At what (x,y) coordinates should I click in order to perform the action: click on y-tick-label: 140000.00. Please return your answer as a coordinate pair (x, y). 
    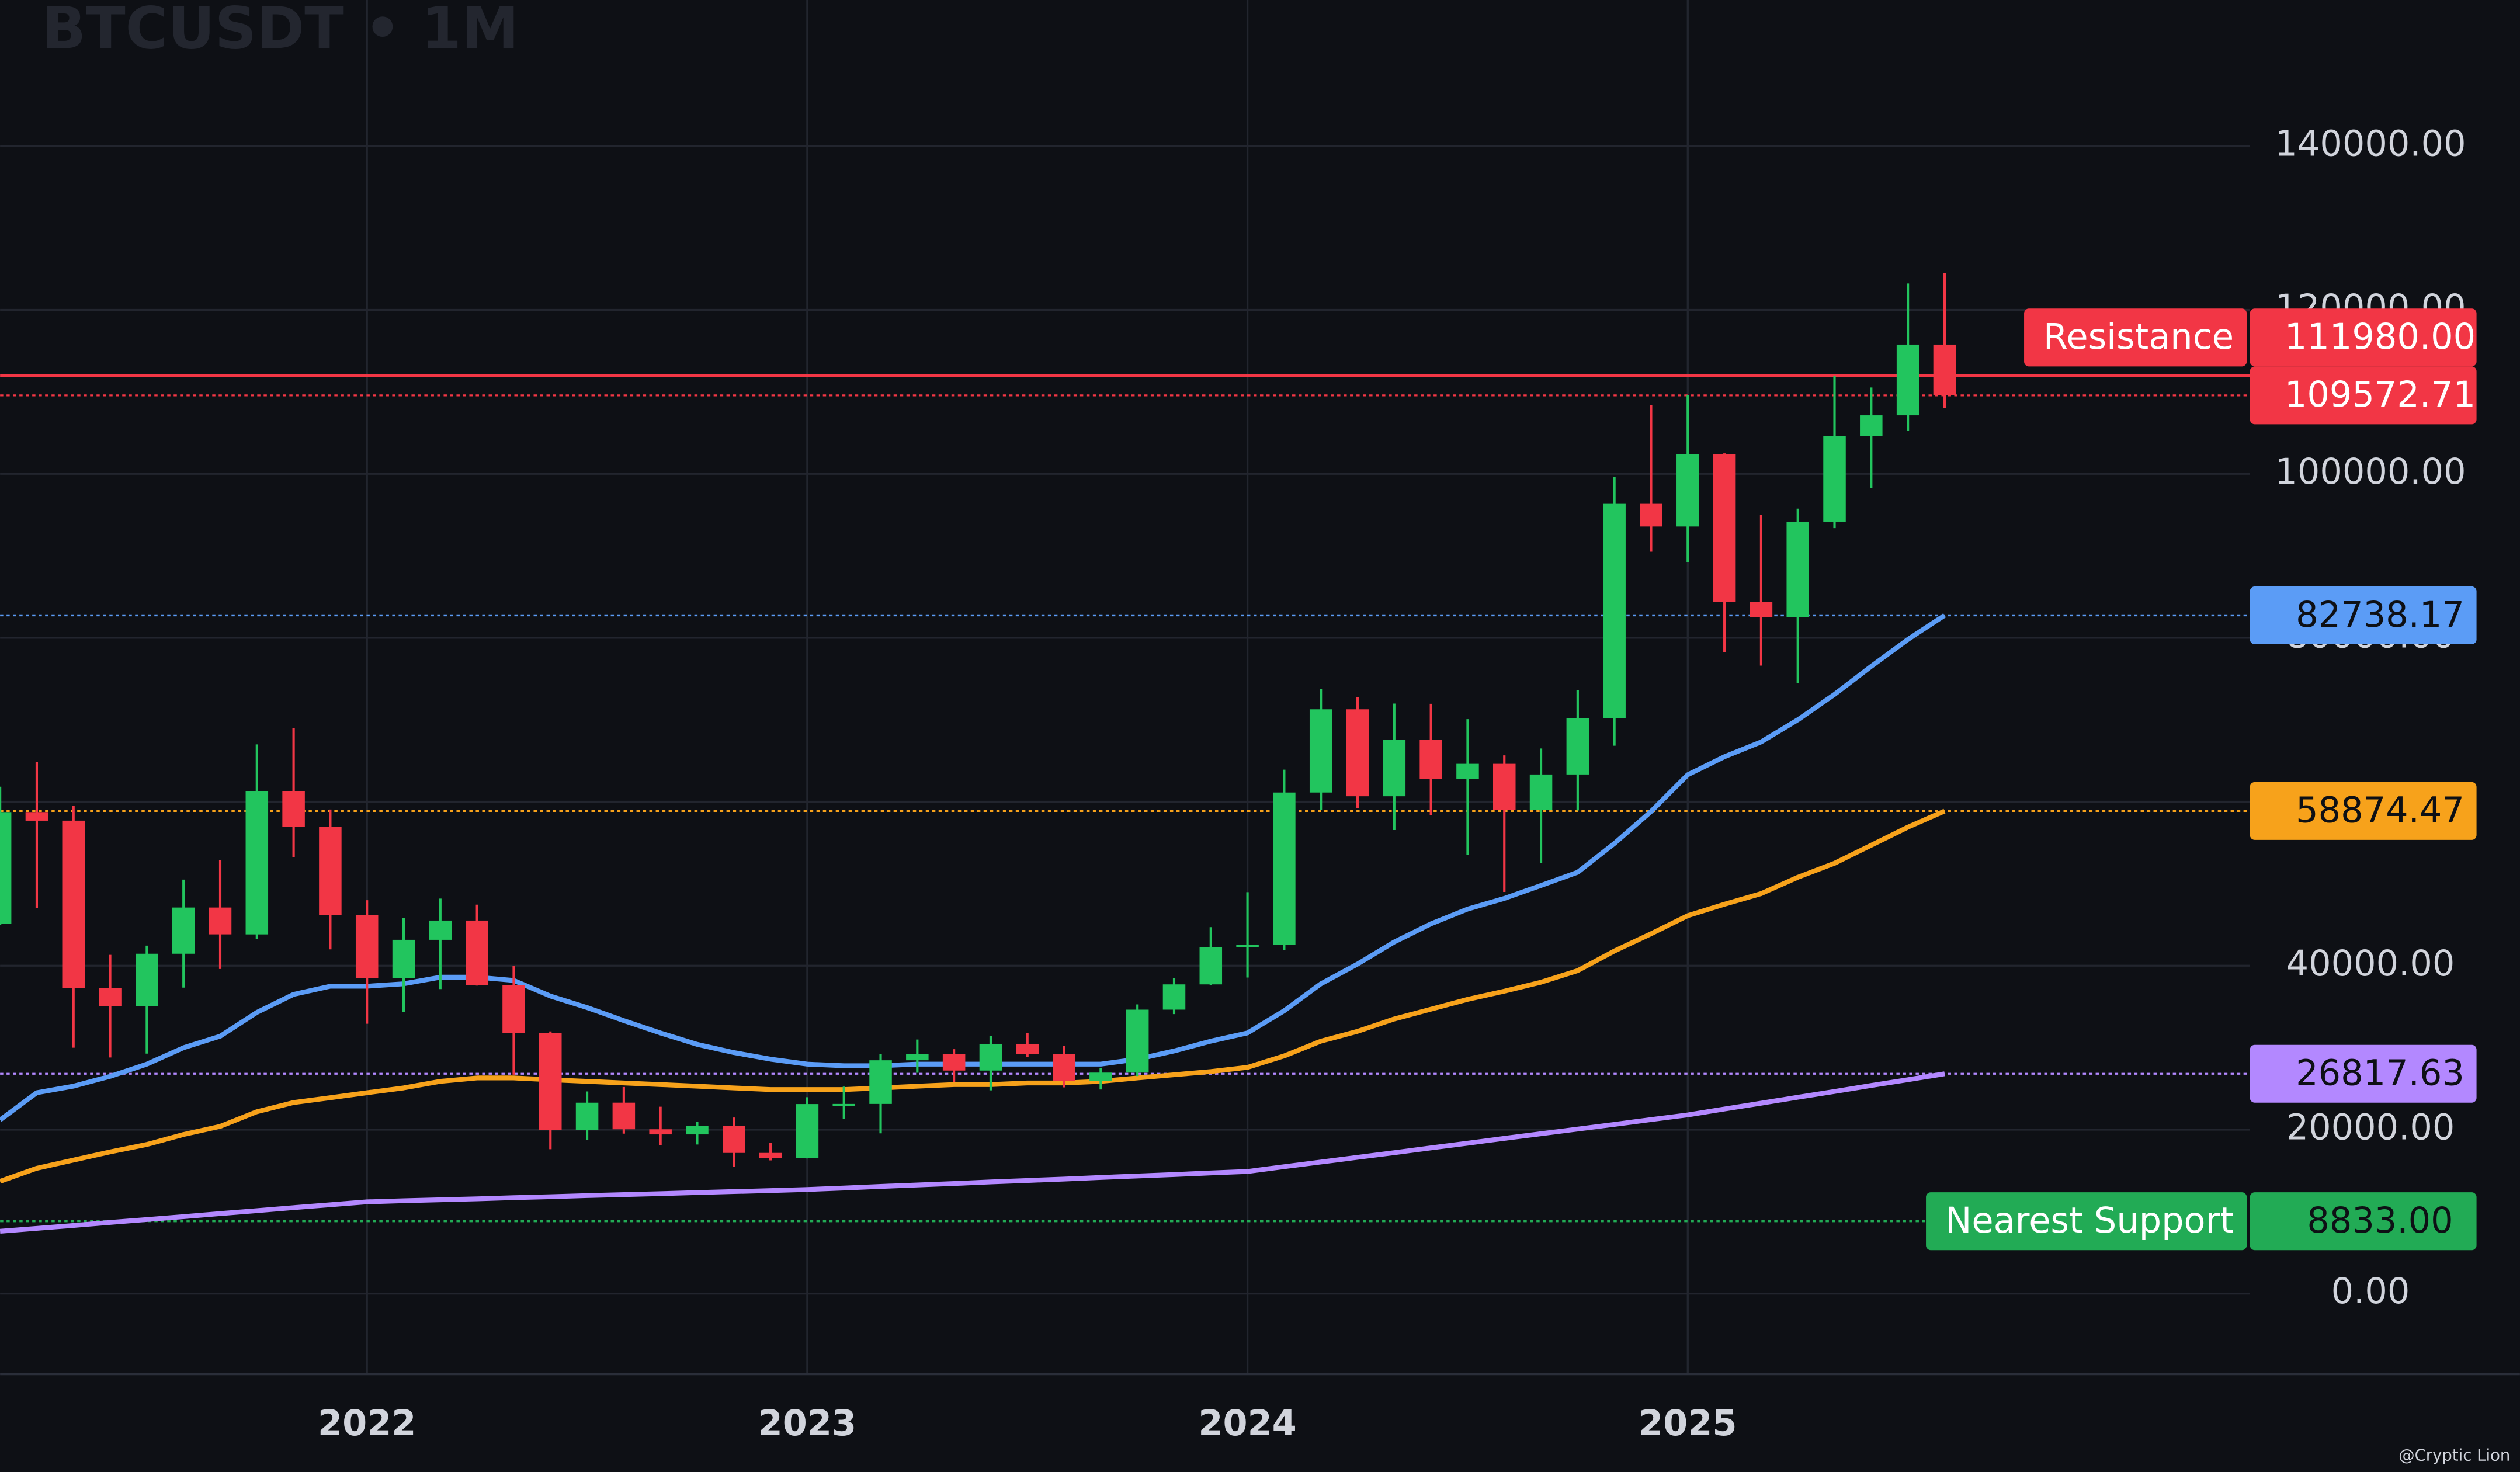
    Looking at the image, I should click on (2370, 143).